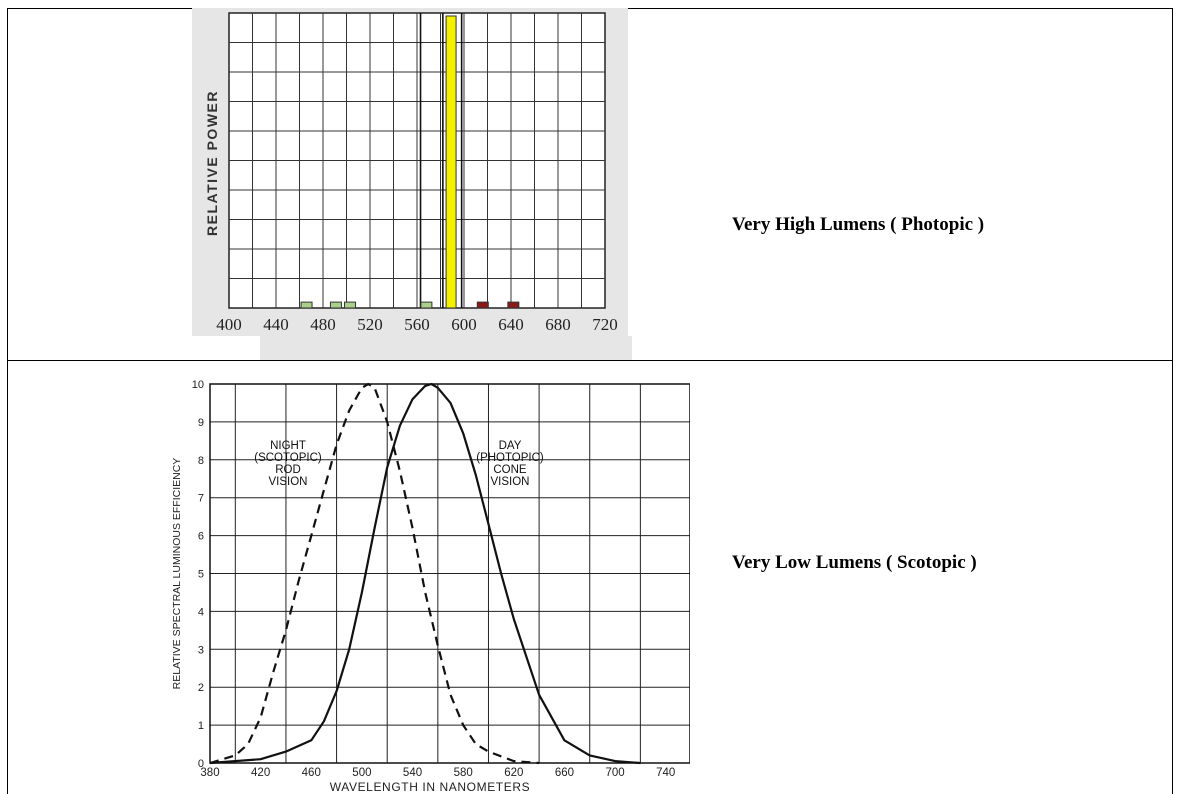 The width and height of the screenshot is (1183, 794). What do you see at coordinates (510, 446) in the screenshot?
I see `photopic-annotation-line: DAY` at bounding box center [510, 446].